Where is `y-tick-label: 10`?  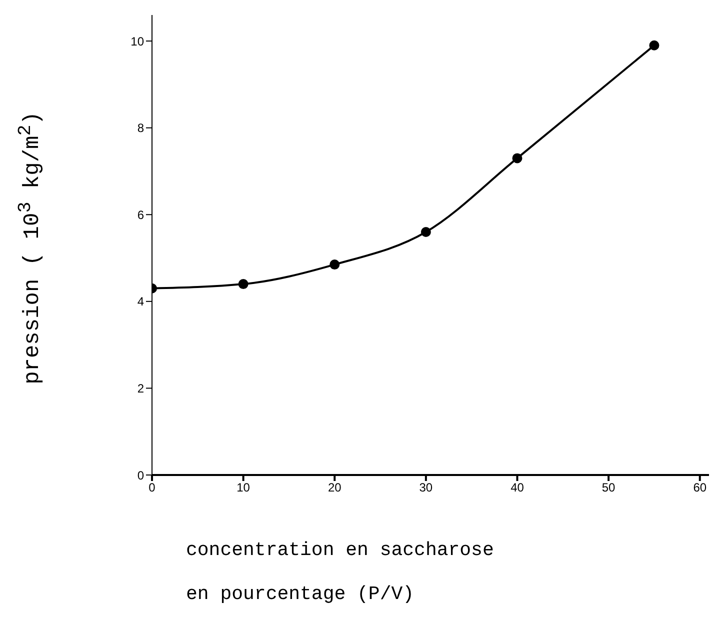
y-tick-label: 10 is located at coordinates (137, 41).